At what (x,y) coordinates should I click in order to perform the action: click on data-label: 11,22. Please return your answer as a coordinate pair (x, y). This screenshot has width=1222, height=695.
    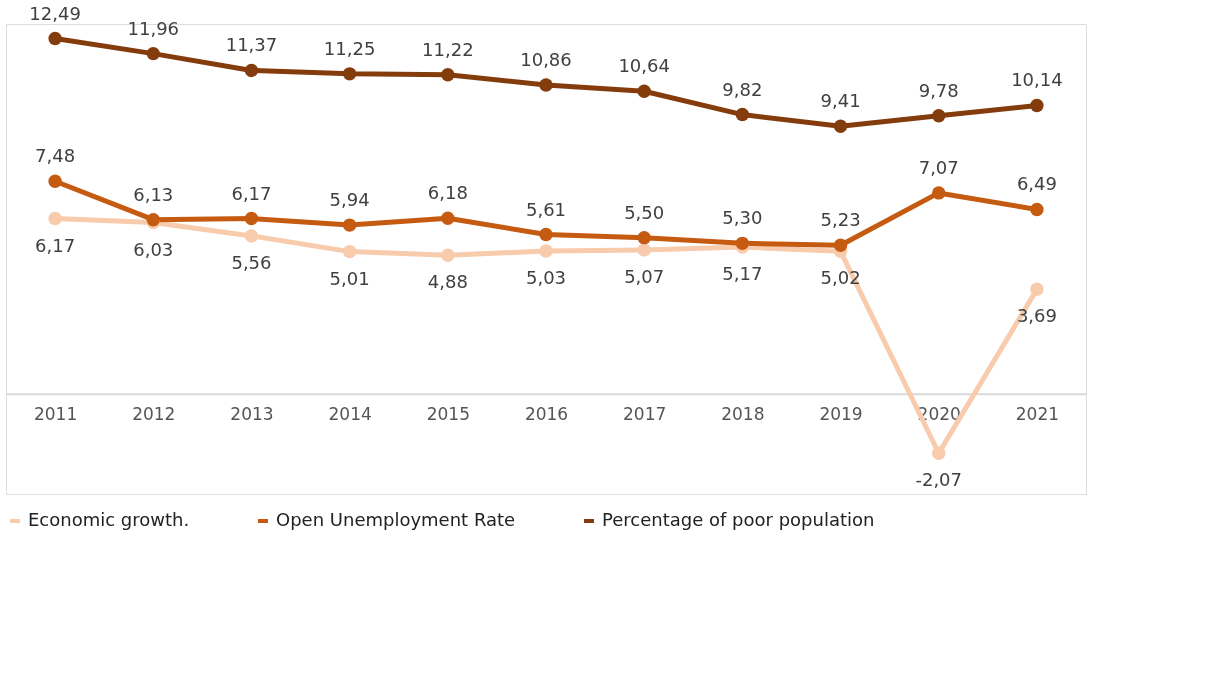
    Looking at the image, I should click on (448, 49).